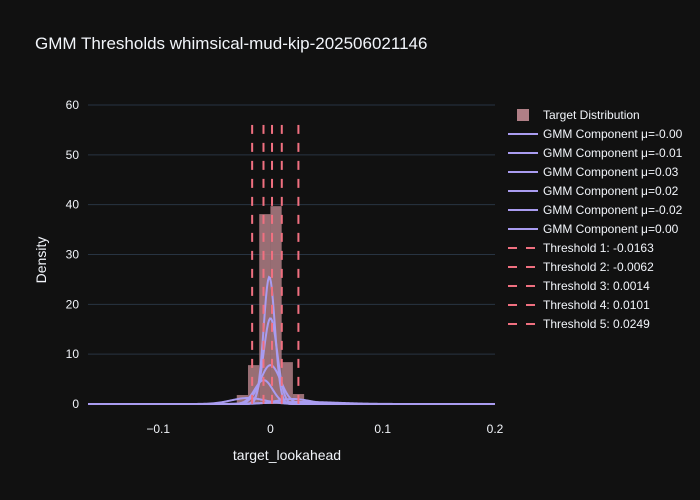  Describe the element at coordinates (382, 429) in the screenshot. I see `x-tick-label: 0.1` at that location.